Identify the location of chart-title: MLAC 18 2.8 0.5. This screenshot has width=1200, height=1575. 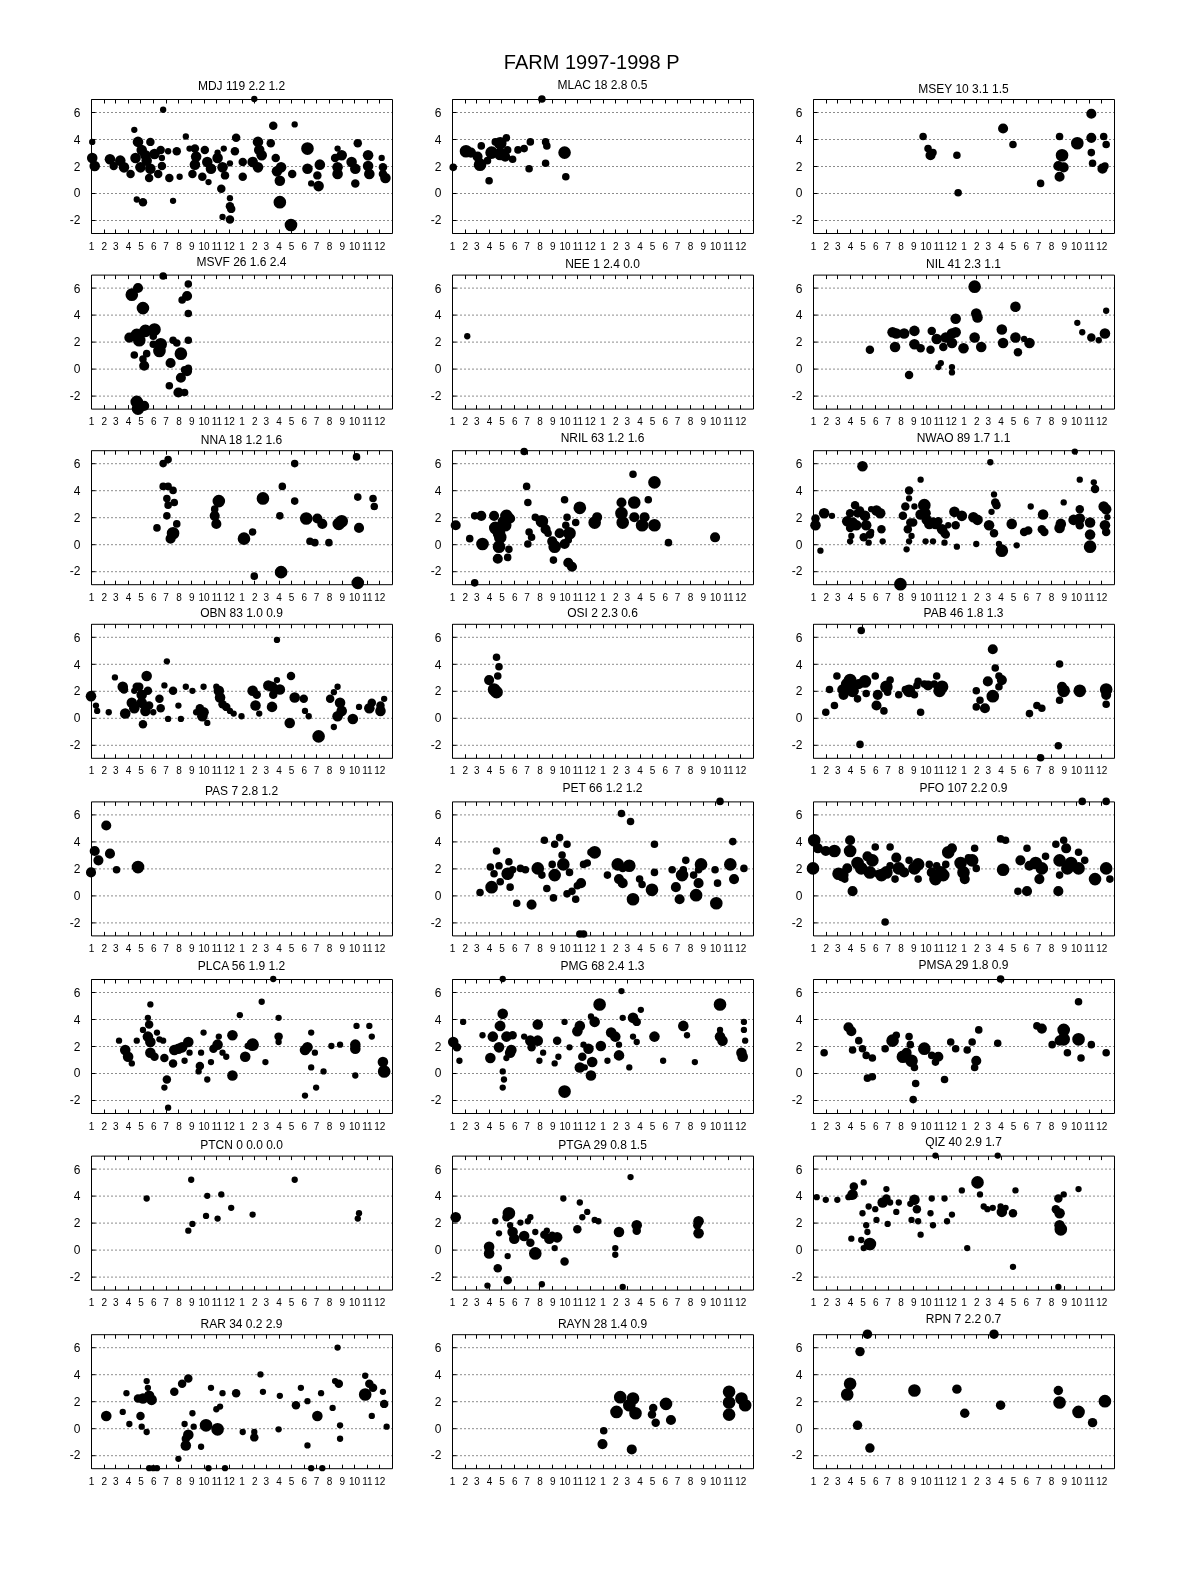
(602, 85).